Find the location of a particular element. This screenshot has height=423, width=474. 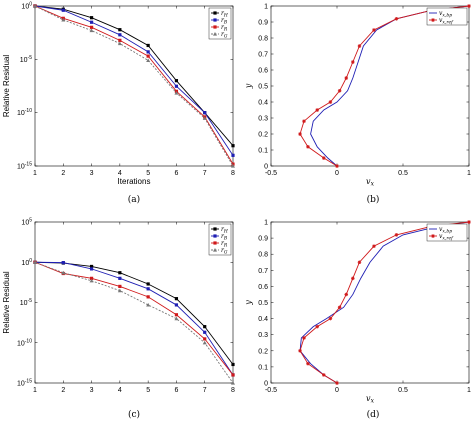

legend-box is located at coordinates (447, 232).